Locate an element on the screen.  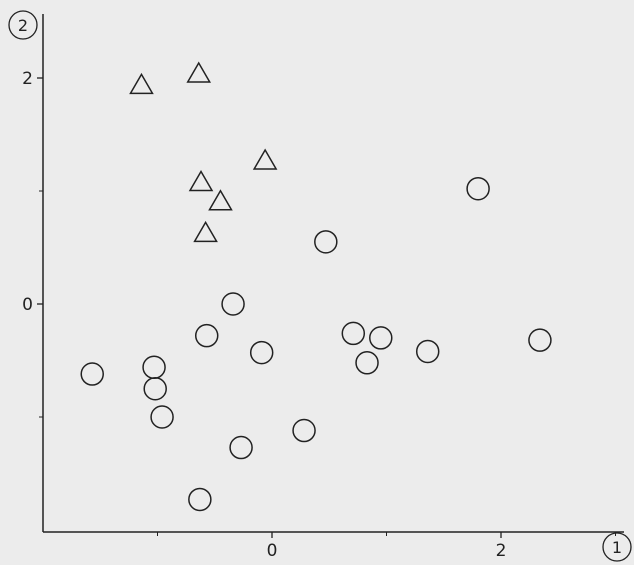
x-tick-label: 0 is located at coordinates (272, 551).